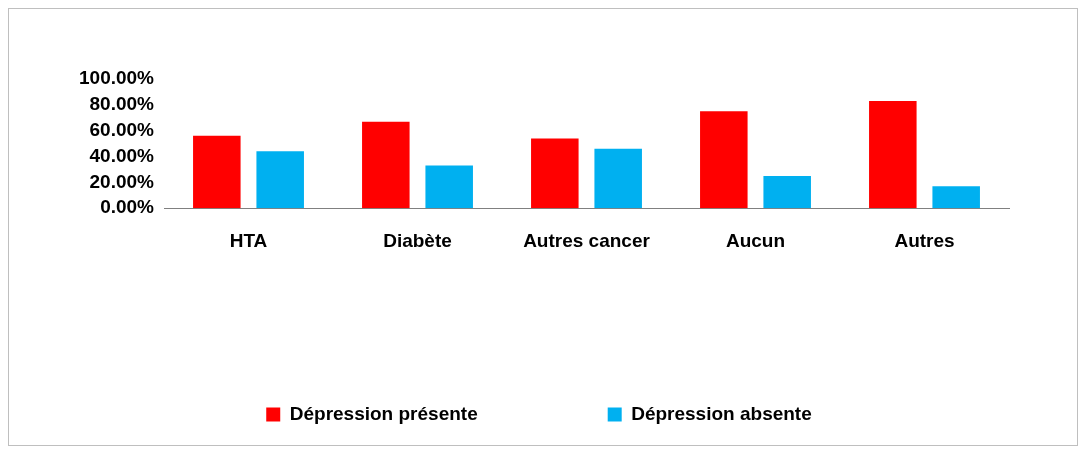  I want to click on x-tick-label: Diabète, so click(417, 240).